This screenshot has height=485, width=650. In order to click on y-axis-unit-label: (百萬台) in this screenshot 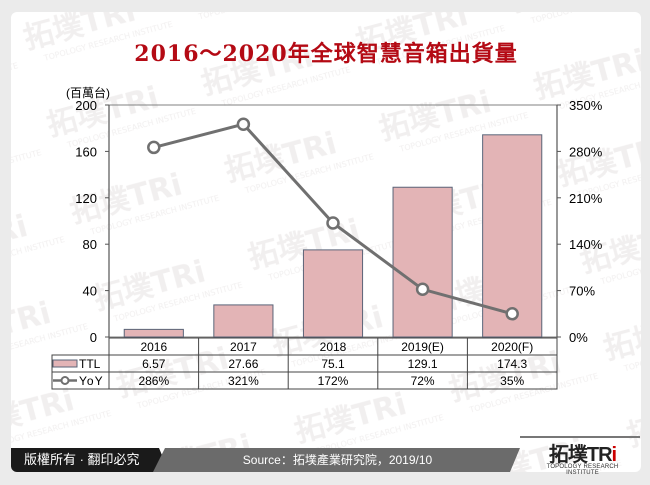, I will do `click(88, 93)`.